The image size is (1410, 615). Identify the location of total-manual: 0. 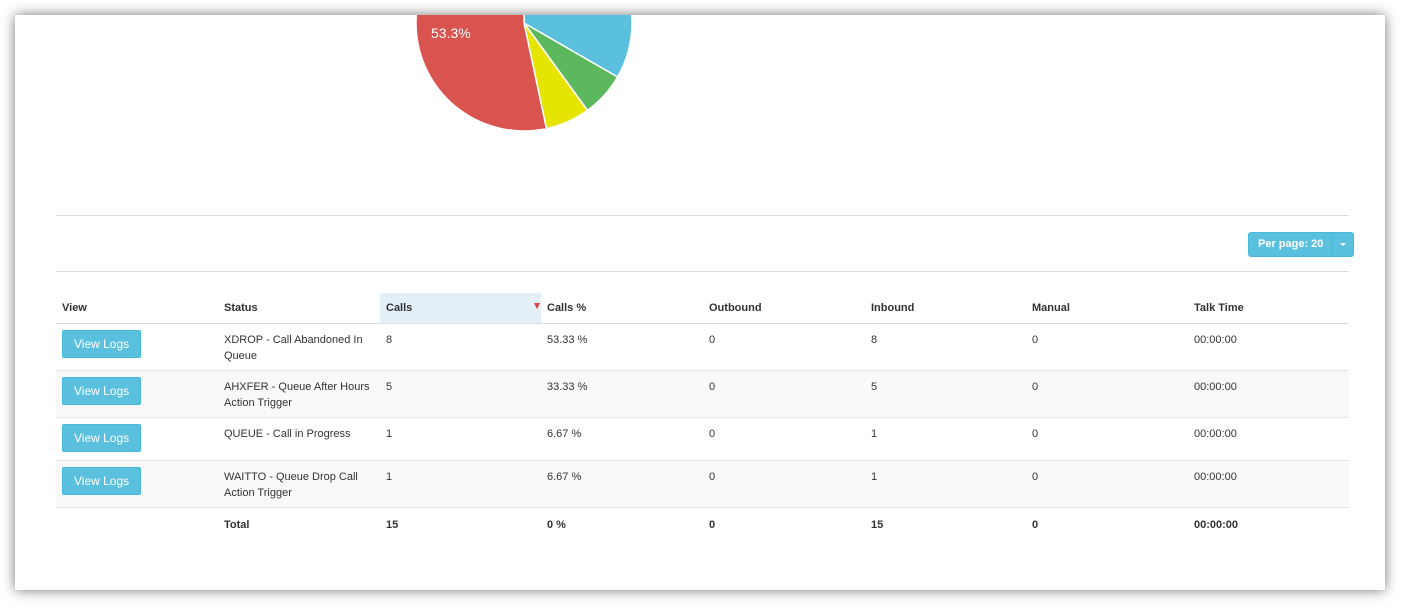
(1035, 525).